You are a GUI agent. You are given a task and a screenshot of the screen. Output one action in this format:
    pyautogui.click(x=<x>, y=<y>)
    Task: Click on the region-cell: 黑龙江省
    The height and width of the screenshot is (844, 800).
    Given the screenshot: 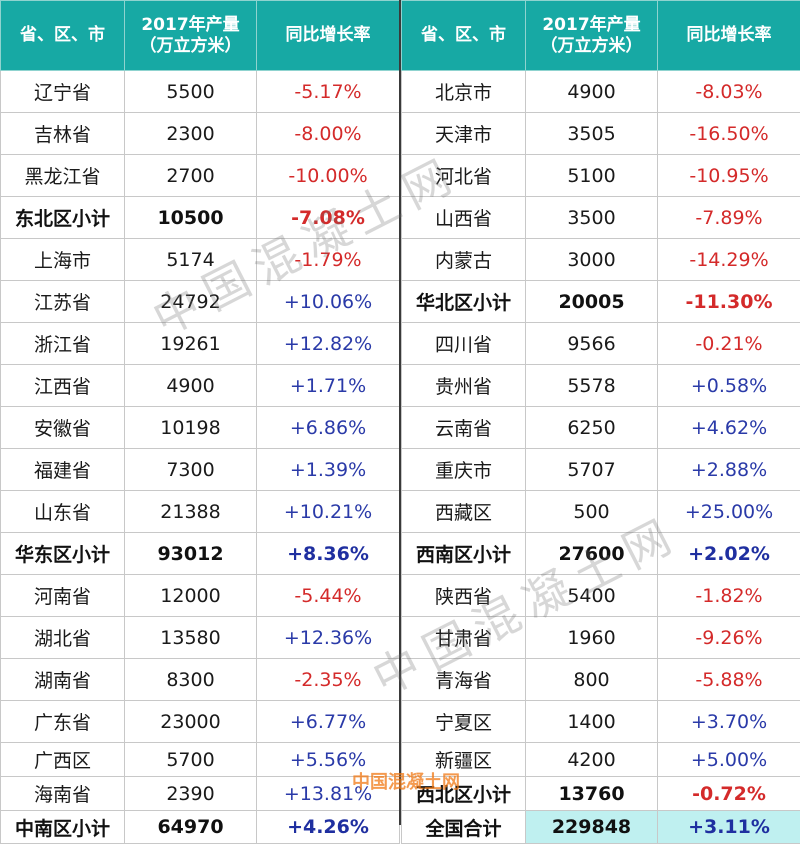 What is the action you would take?
    pyautogui.click(x=63, y=176)
    